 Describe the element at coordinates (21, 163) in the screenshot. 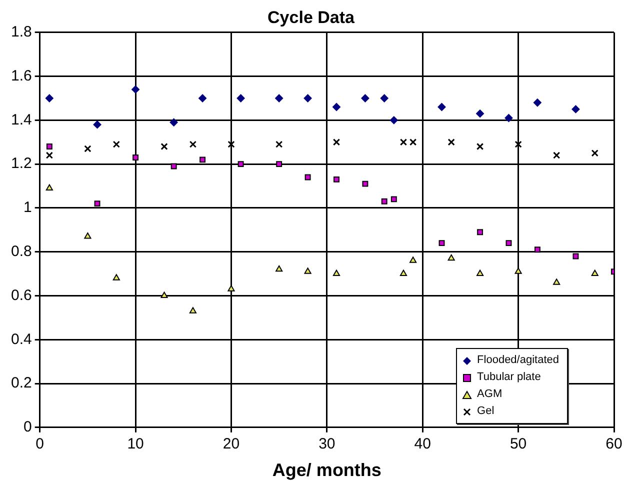

I see `y-tick-label: 1.2` at that location.